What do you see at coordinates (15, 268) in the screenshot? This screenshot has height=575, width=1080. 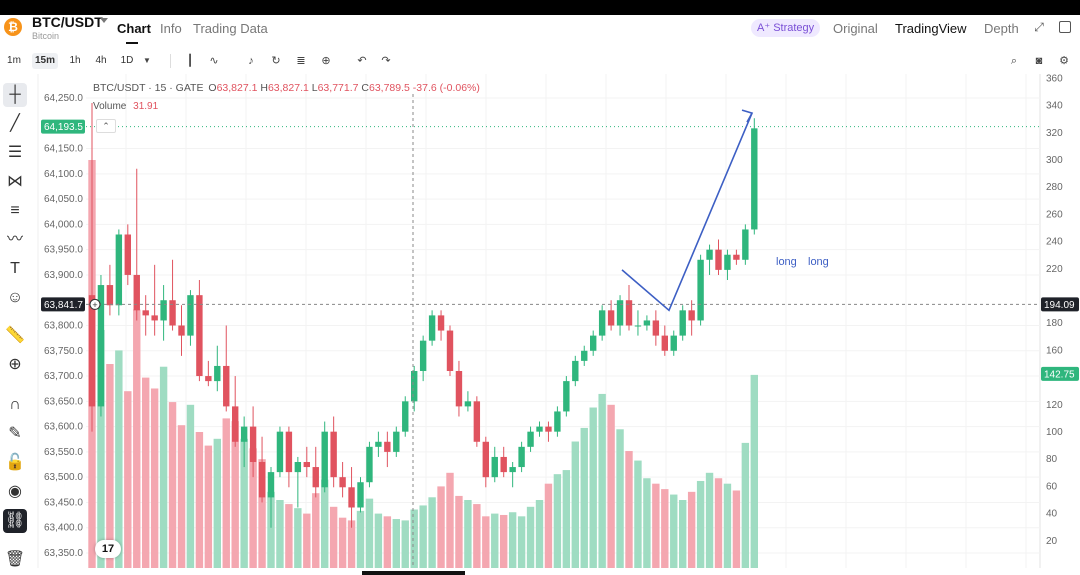 I see `text-tool-icon: T` at bounding box center [15, 268].